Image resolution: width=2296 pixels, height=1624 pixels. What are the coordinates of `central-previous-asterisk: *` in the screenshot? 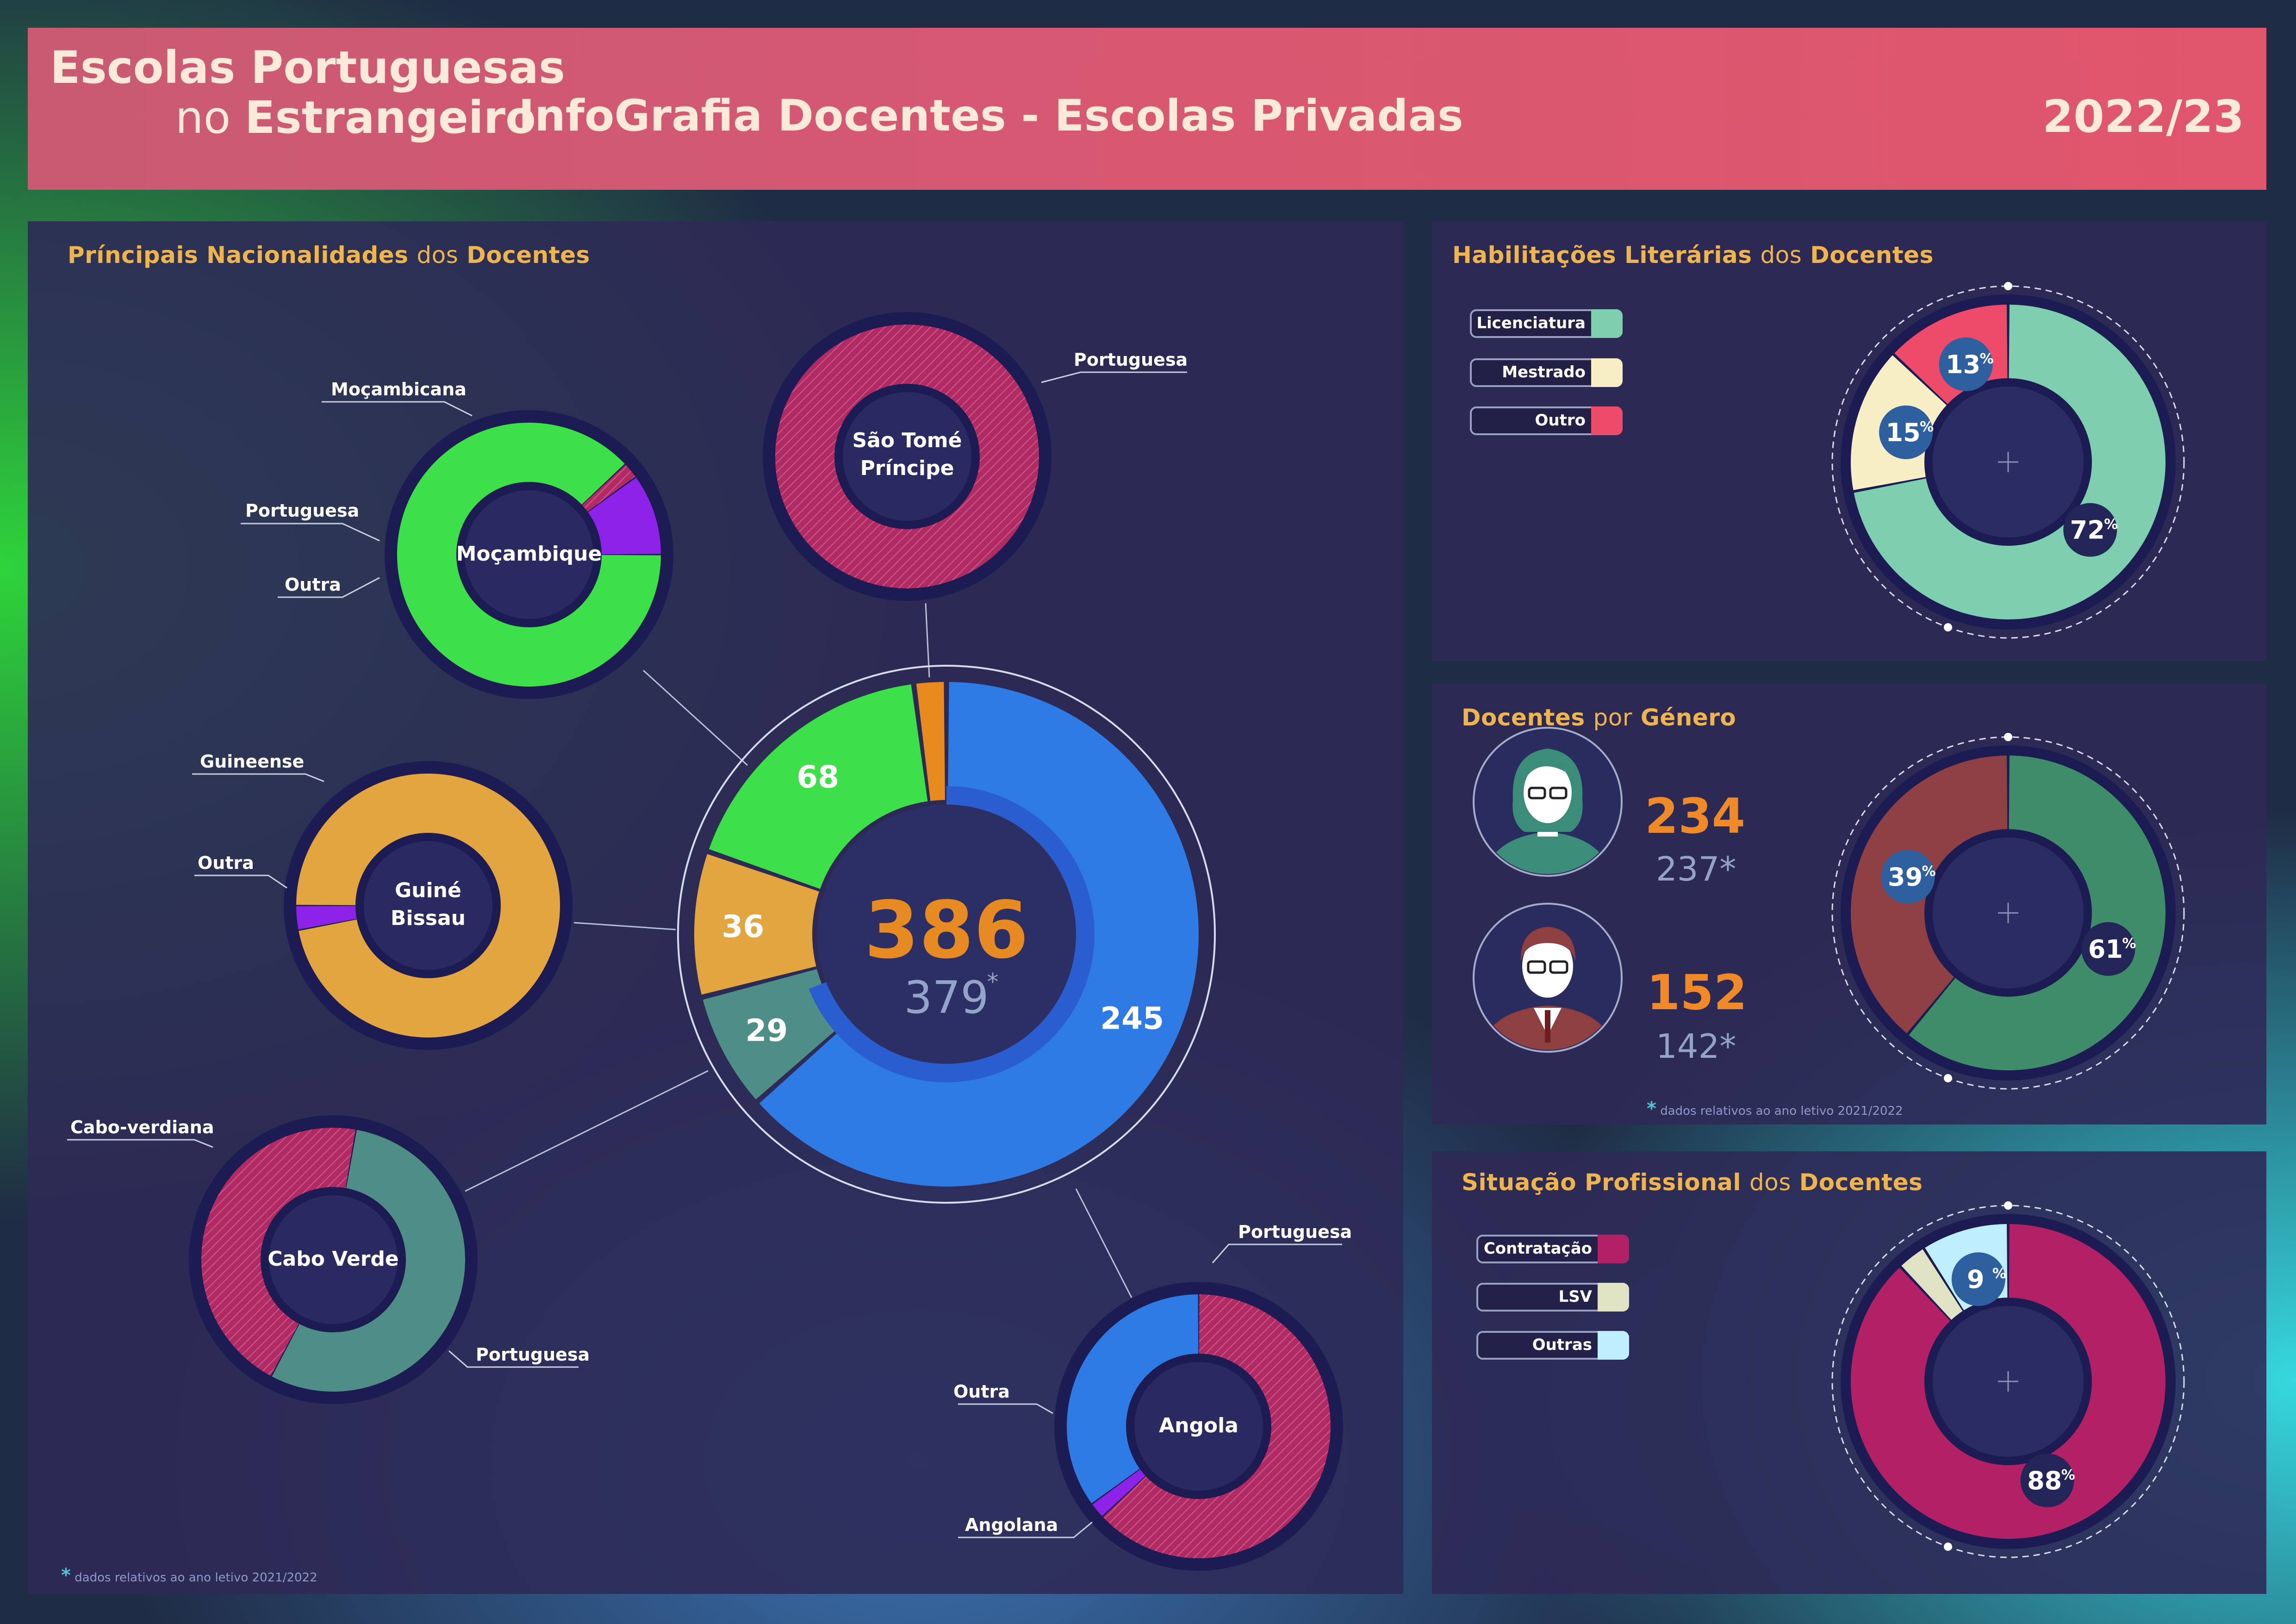 It's located at (993, 981).